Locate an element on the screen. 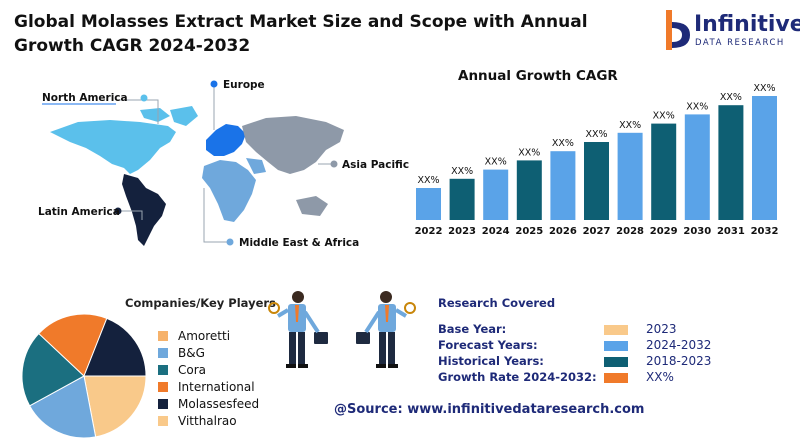 The height and width of the screenshot is (445, 800). players-pie-chart is located at coordinates (84, 376).